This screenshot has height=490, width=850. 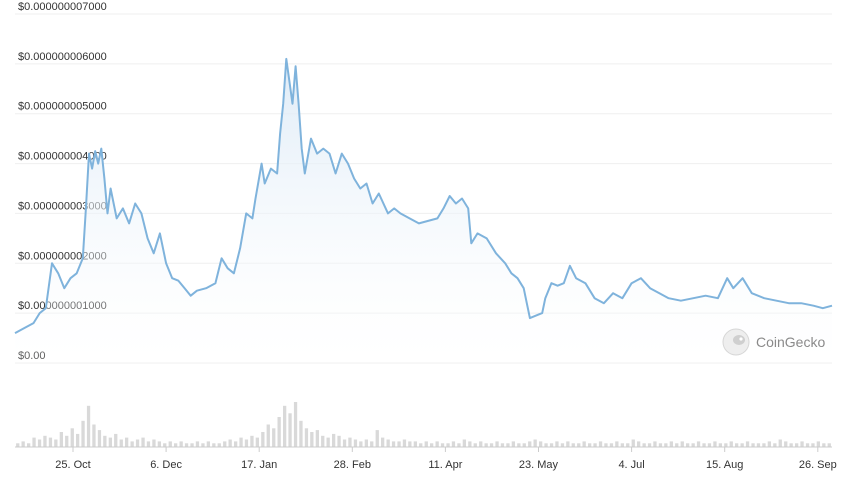 What do you see at coordinates (736, 342) in the screenshot?
I see `gecko-logo-icon` at bounding box center [736, 342].